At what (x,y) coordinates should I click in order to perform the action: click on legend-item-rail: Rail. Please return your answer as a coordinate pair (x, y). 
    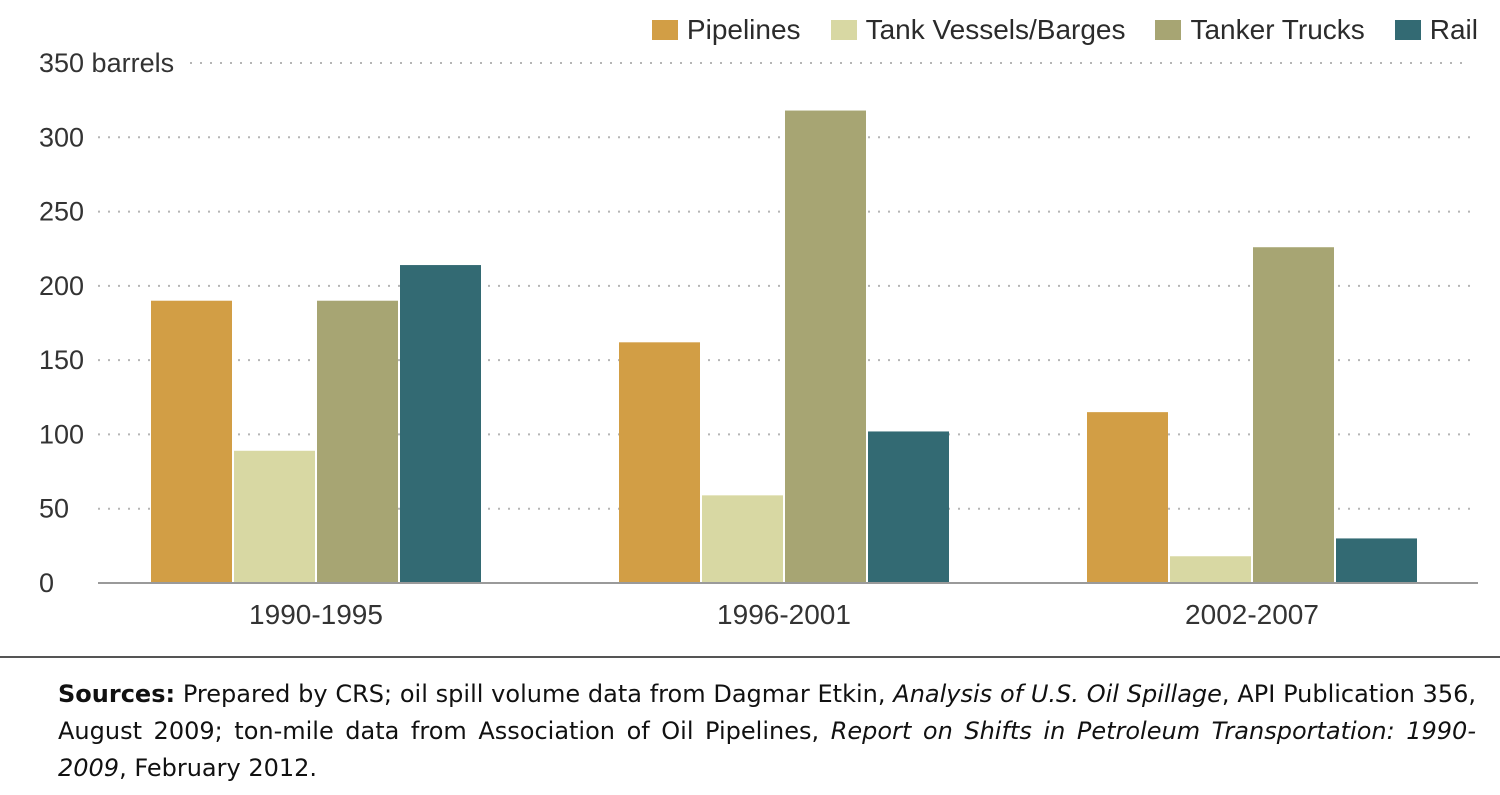
    Looking at the image, I should click on (1436, 30).